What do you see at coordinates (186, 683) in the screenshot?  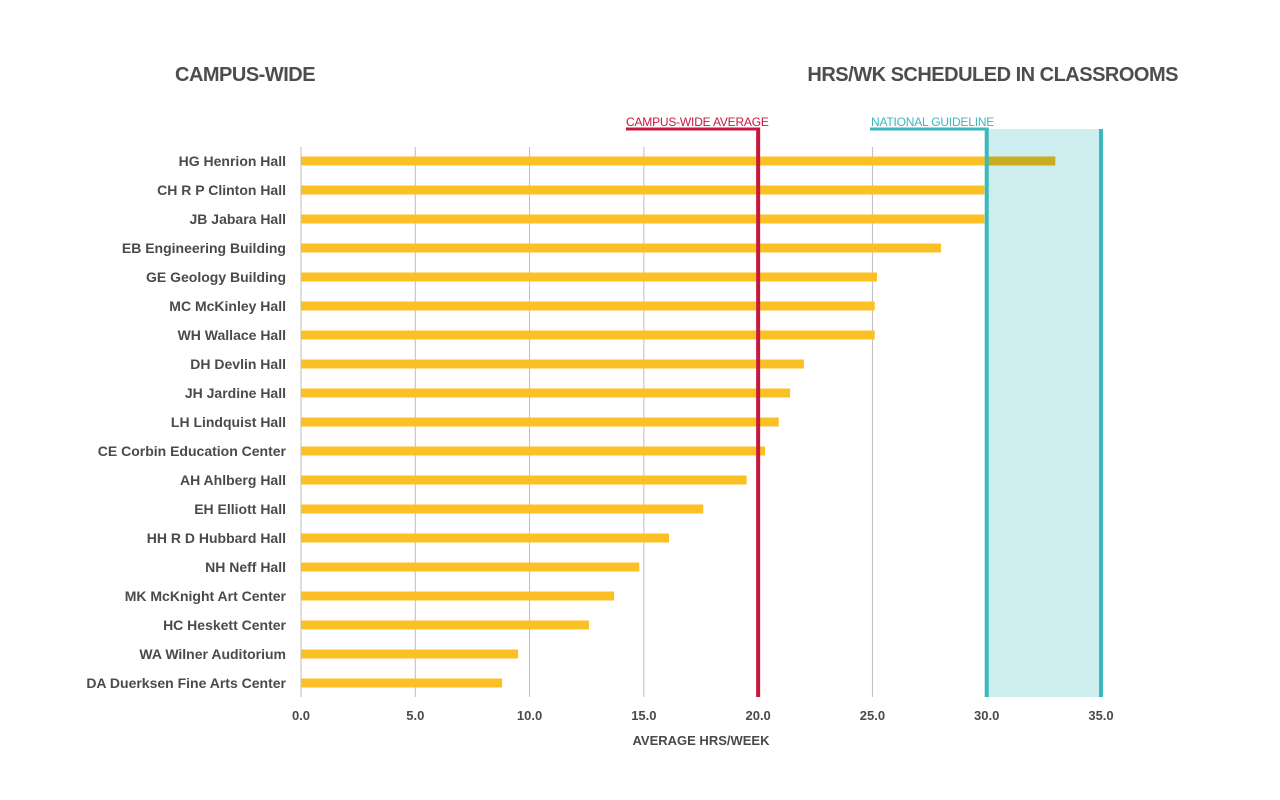 I see `category-label: DA Duerksen Fine Arts Center` at bounding box center [186, 683].